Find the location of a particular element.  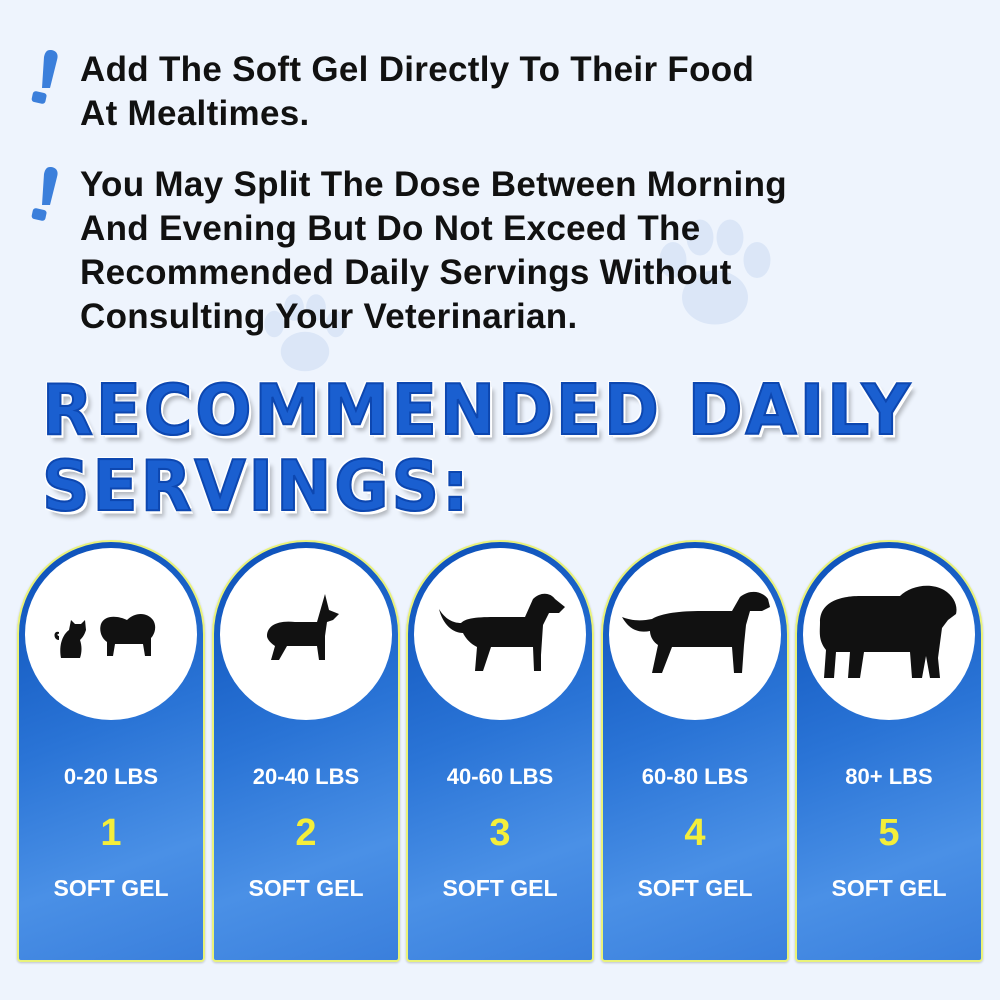

large-dog-icon is located at coordinates (695, 634).